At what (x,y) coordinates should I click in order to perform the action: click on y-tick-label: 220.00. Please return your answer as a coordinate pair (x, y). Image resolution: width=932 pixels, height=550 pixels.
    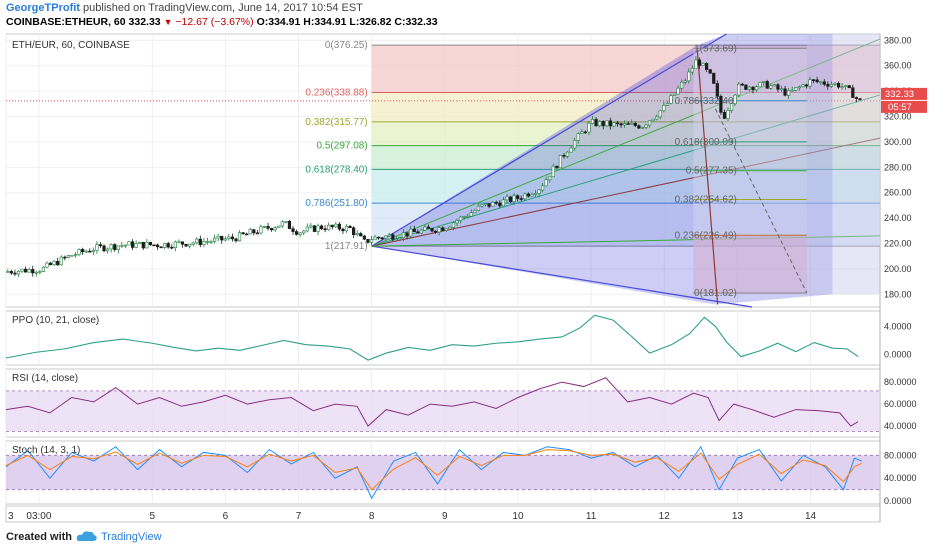
    Looking at the image, I should click on (898, 244).